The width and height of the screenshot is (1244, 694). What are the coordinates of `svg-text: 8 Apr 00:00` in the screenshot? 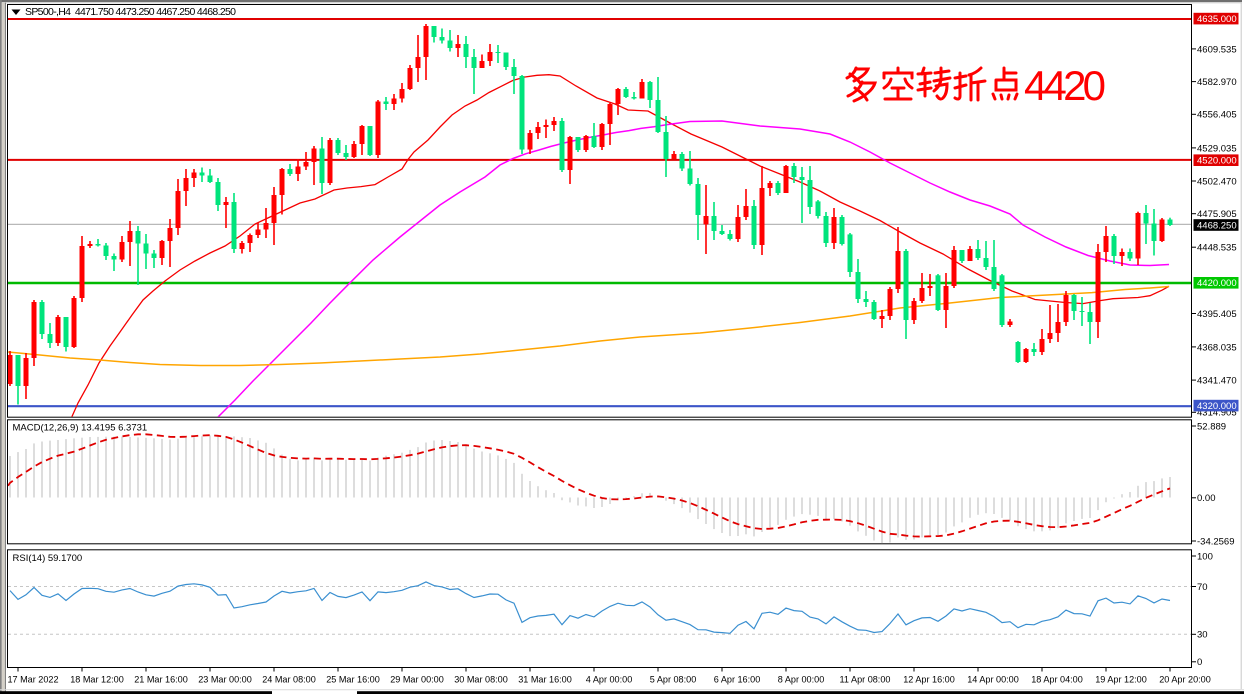 It's located at (801, 680).